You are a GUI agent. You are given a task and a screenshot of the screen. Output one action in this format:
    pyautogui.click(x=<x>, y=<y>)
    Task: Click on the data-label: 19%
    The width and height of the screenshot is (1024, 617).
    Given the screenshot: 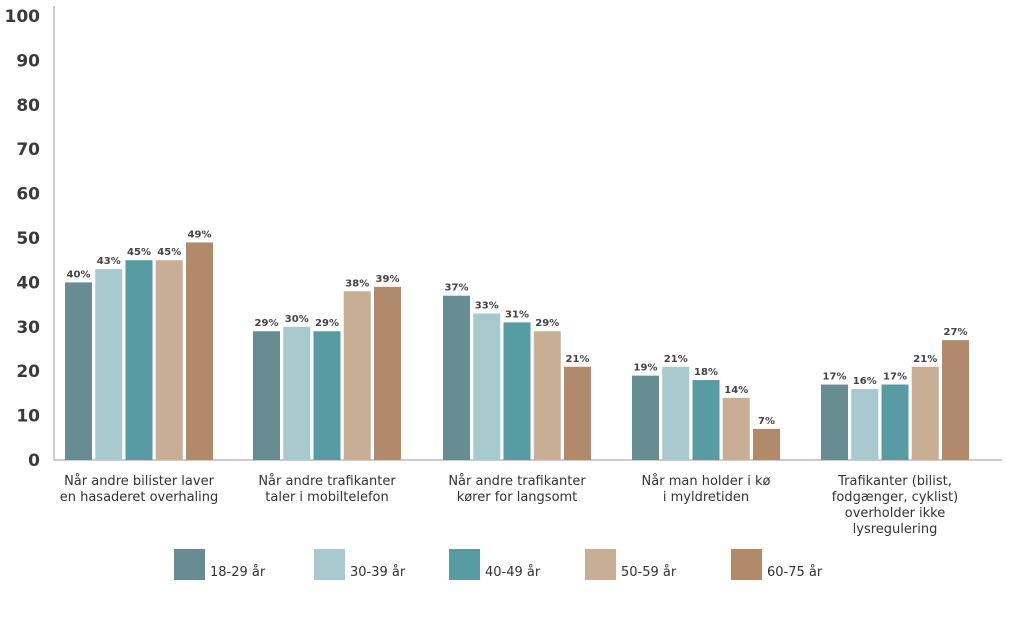 What is the action you would take?
    pyautogui.click(x=646, y=368)
    